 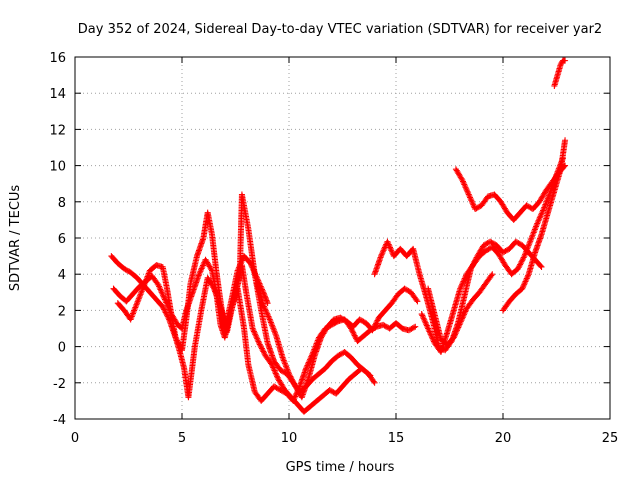 What do you see at coordinates (396, 438) in the screenshot?
I see `x-tick-label: 15` at bounding box center [396, 438].